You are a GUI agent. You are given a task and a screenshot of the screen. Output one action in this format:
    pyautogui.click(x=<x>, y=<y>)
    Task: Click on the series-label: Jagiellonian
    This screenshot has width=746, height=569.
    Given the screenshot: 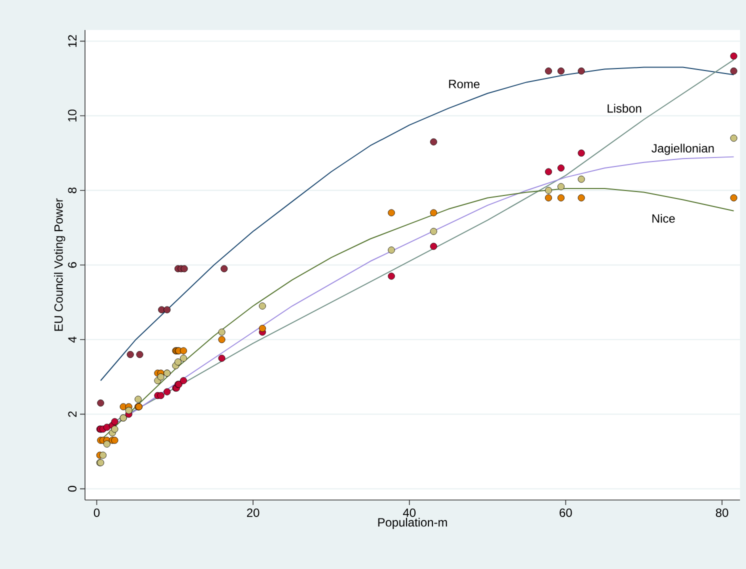 What is the action you would take?
    pyautogui.click(x=683, y=149)
    